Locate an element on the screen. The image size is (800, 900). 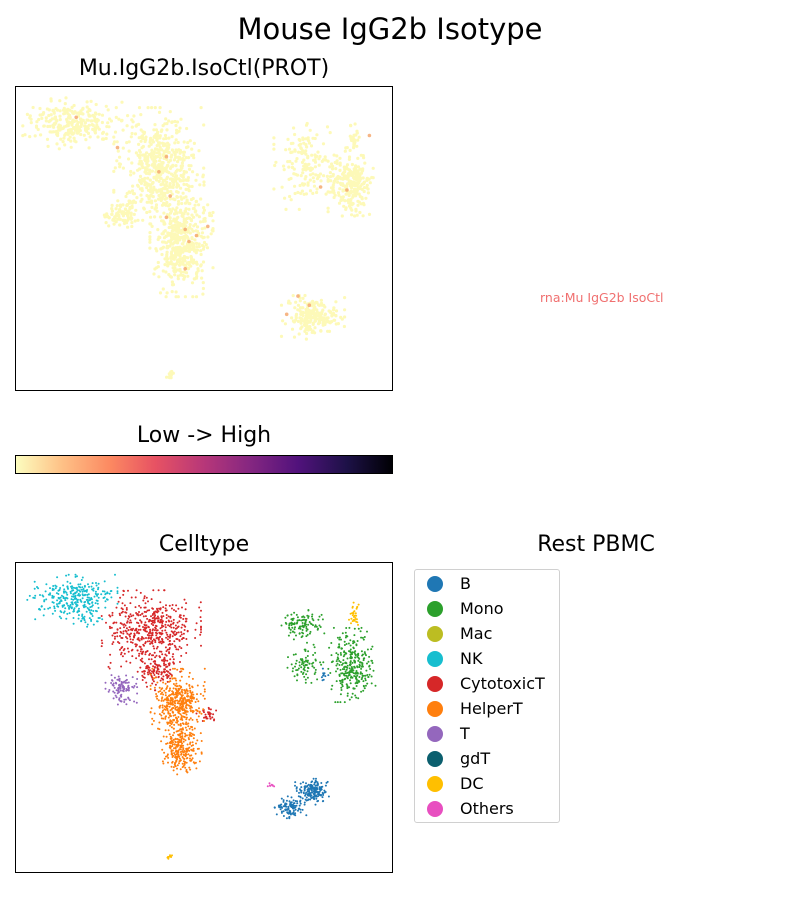
legend-item-nk: NK is located at coordinates (448, 658).